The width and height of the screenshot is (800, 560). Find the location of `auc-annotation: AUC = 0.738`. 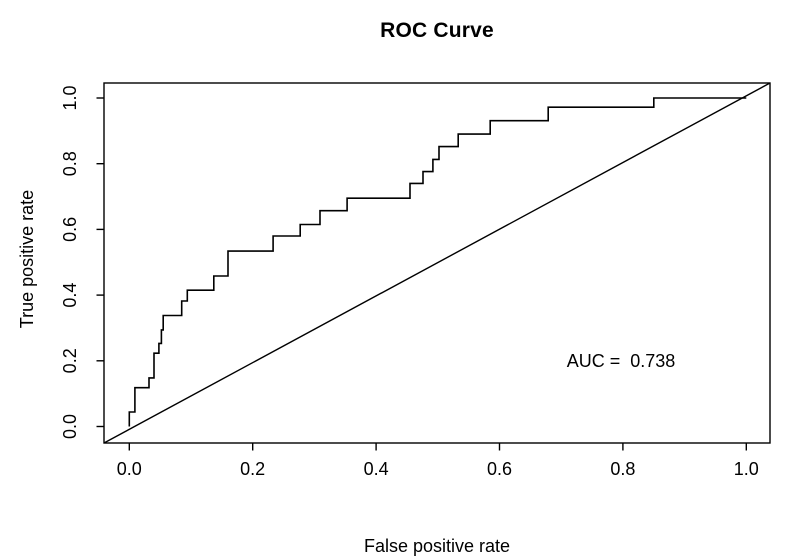

auc-annotation: AUC = 0.738 is located at coordinates (621, 361).